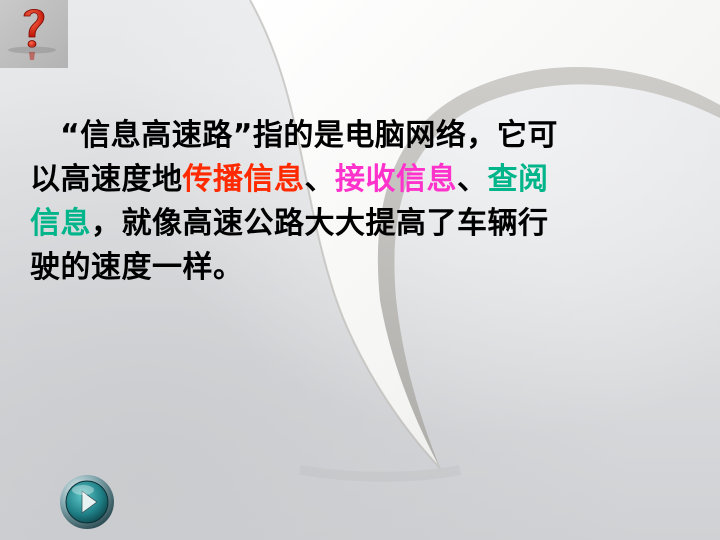 The width and height of the screenshot is (720, 540). Describe the element at coordinates (137, 267) in the screenshot. I see `paragraph-line-4: 驶的速度一样。` at that location.